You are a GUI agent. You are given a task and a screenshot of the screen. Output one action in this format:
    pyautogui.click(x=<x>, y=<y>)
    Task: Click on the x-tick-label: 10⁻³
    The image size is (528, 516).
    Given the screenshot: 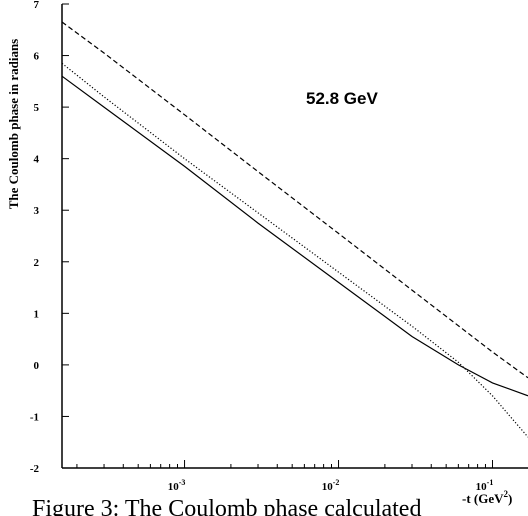 What is the action you would take?
    pyautogui.click(x=177, y=485)
    